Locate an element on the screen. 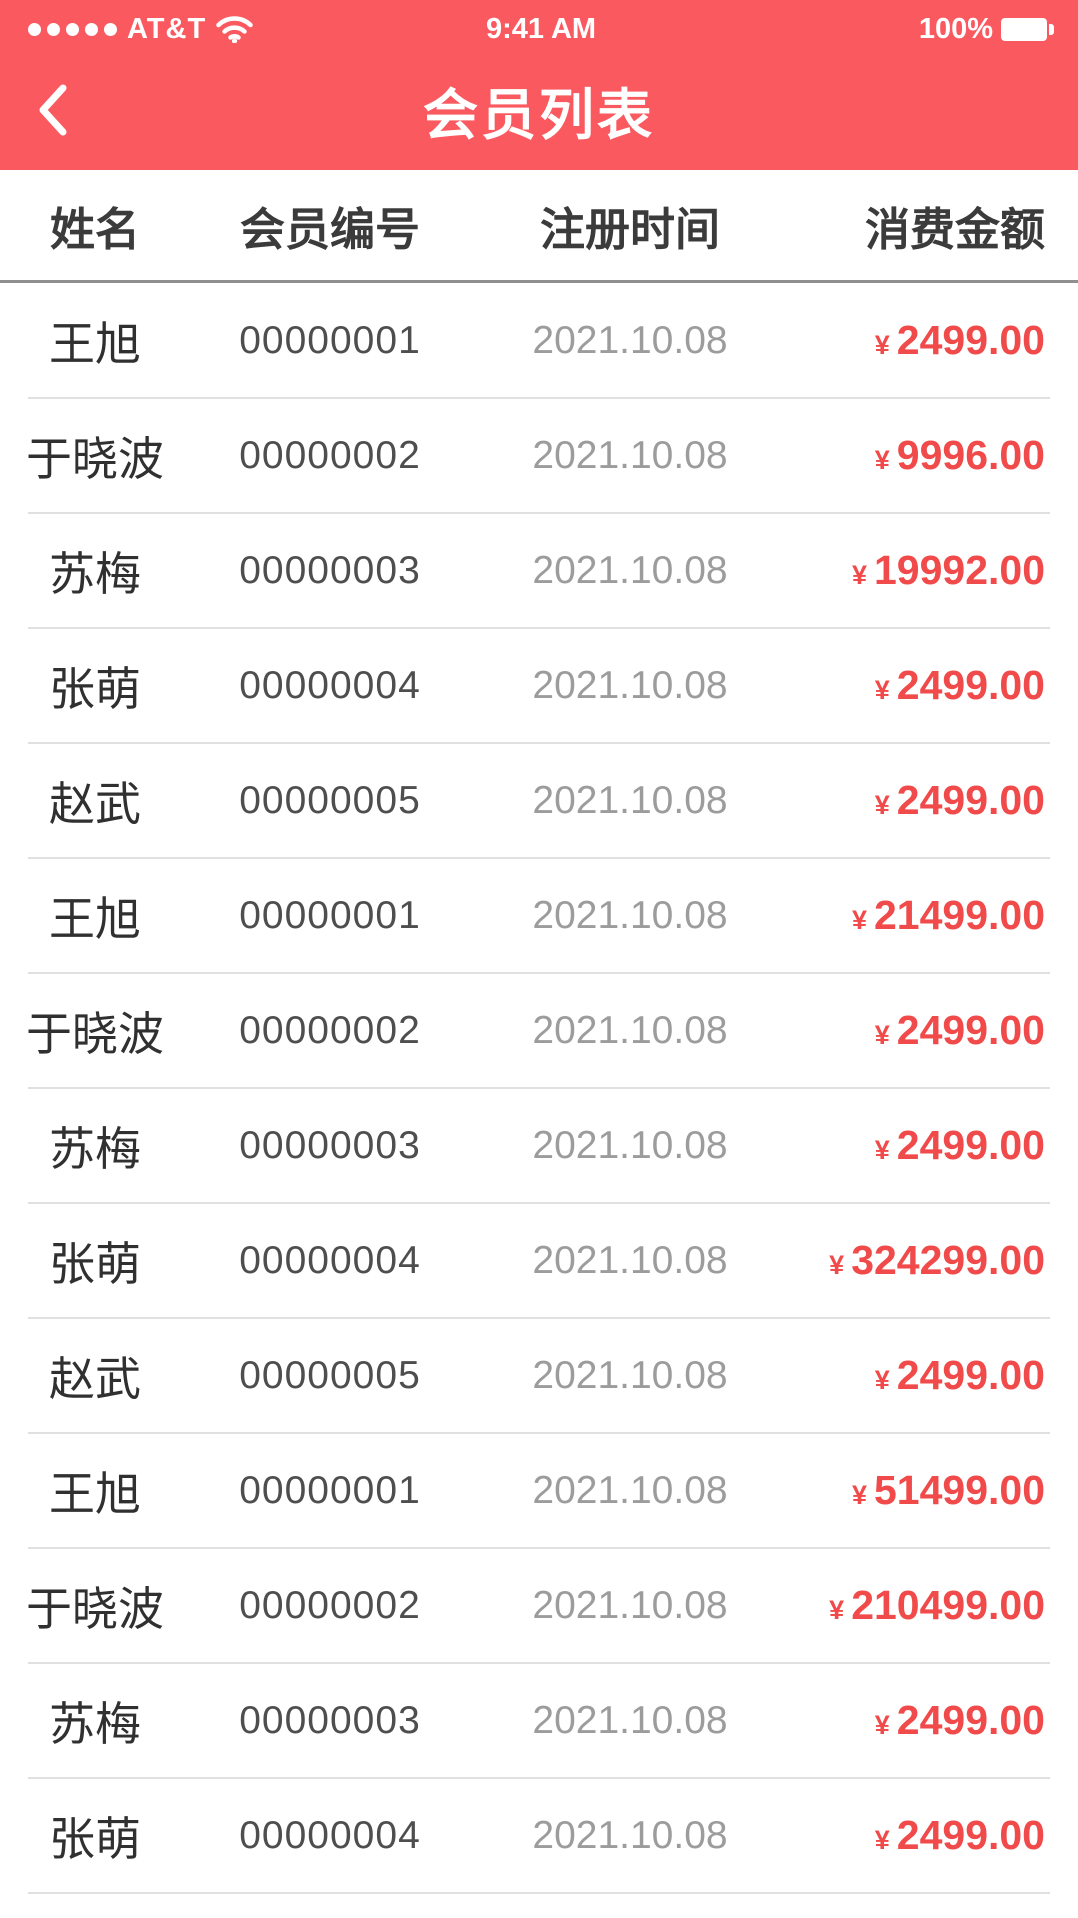  app-header: AT&T 9:41 AM 100% is located at coordinates (539, 85).